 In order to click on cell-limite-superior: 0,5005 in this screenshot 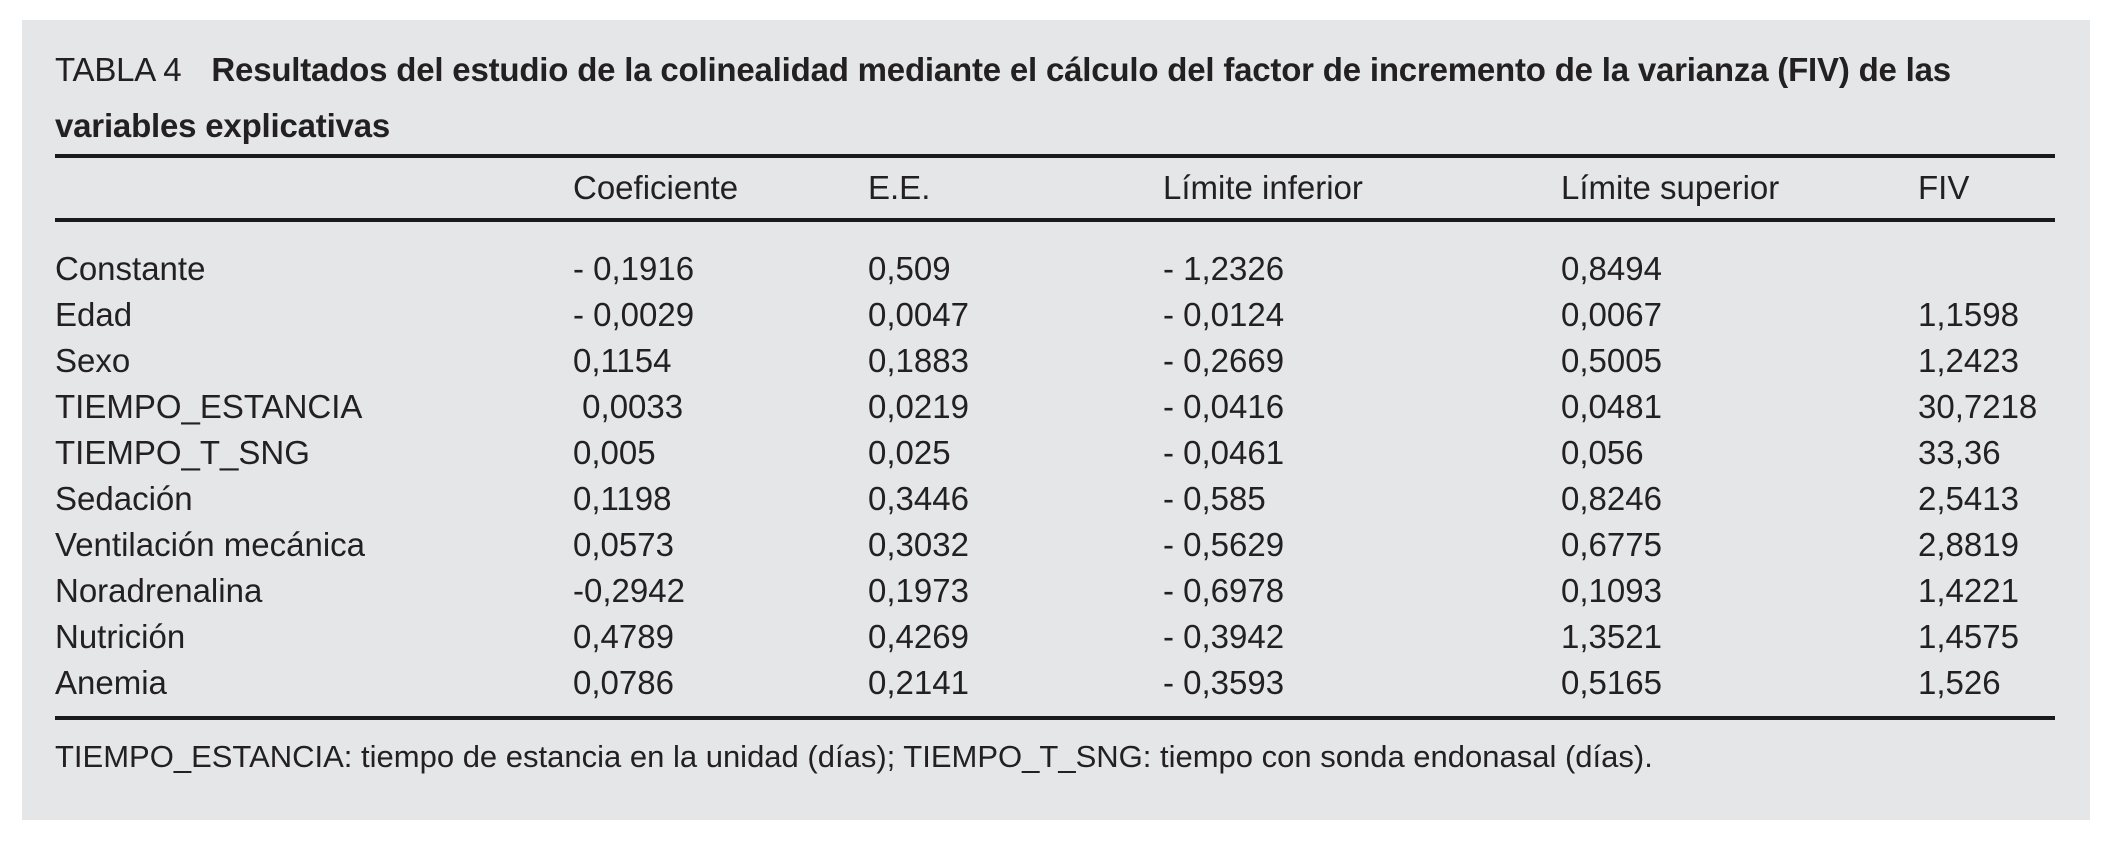, I will do `click(1611, 360)`.